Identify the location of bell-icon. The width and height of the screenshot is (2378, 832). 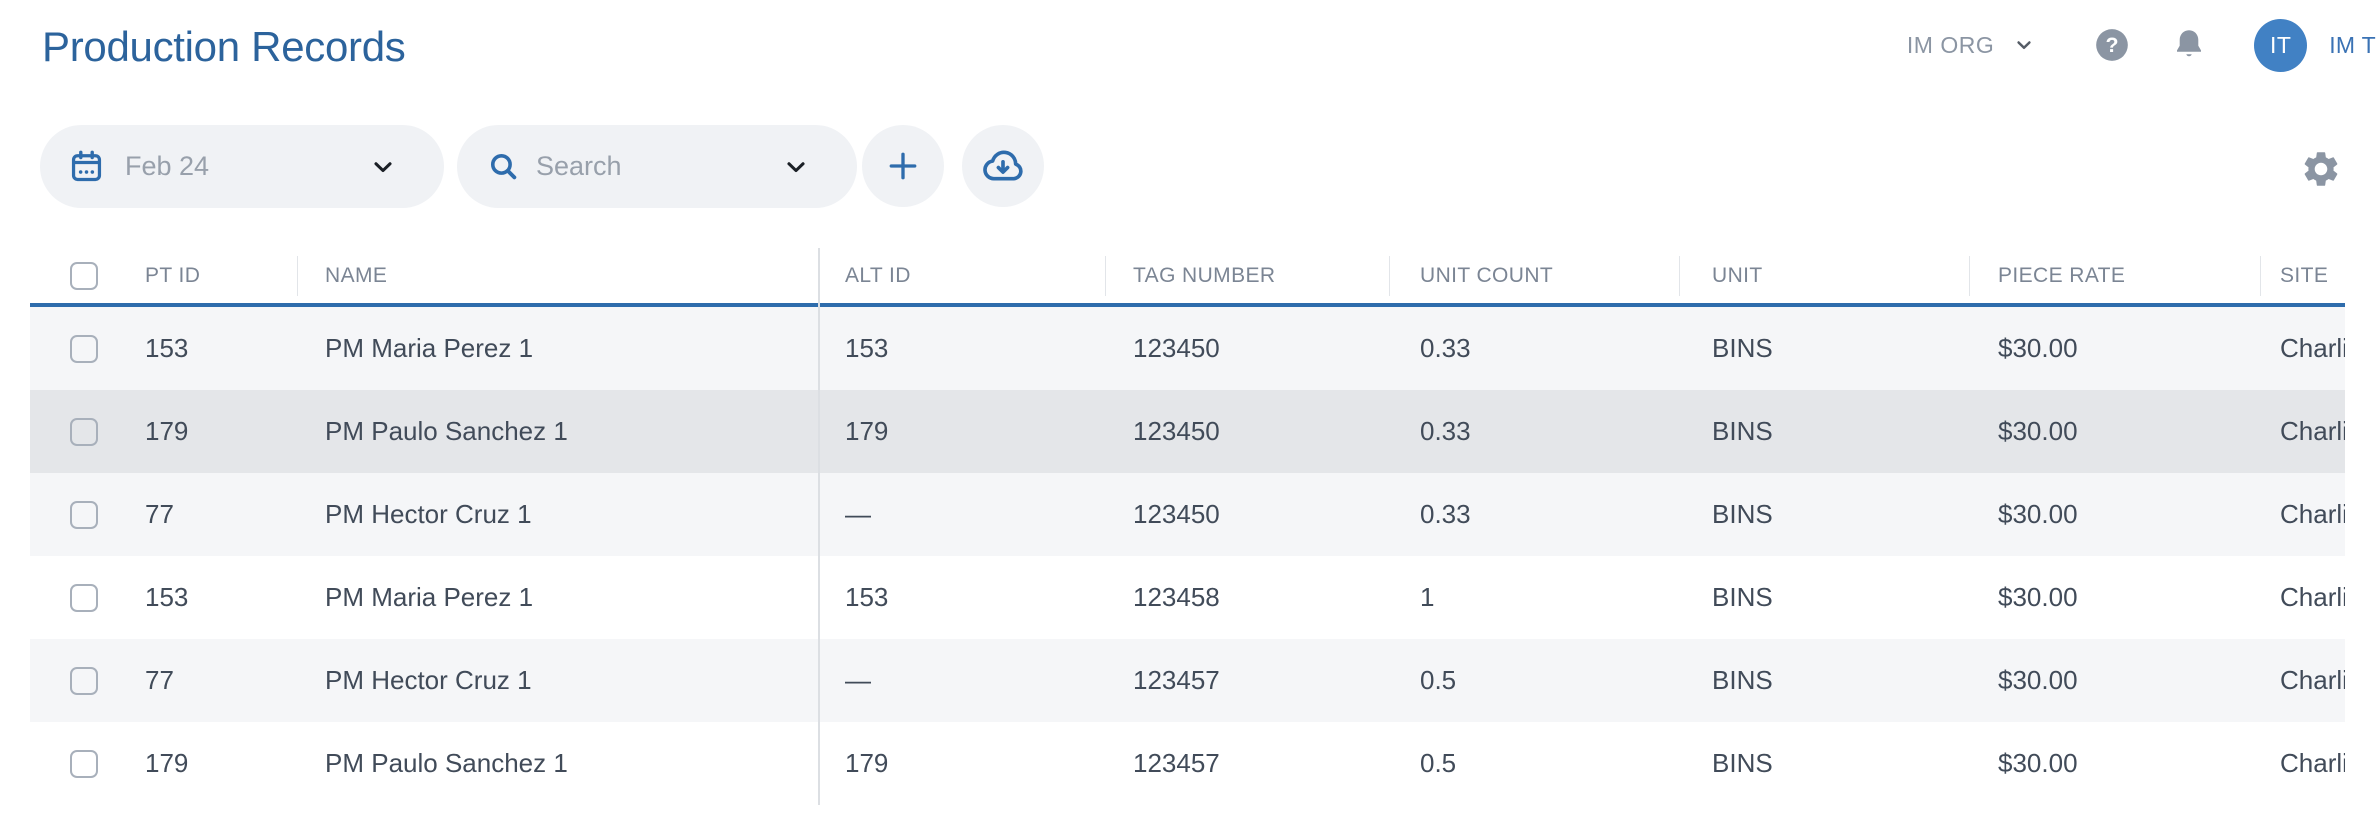
(2189, 43).